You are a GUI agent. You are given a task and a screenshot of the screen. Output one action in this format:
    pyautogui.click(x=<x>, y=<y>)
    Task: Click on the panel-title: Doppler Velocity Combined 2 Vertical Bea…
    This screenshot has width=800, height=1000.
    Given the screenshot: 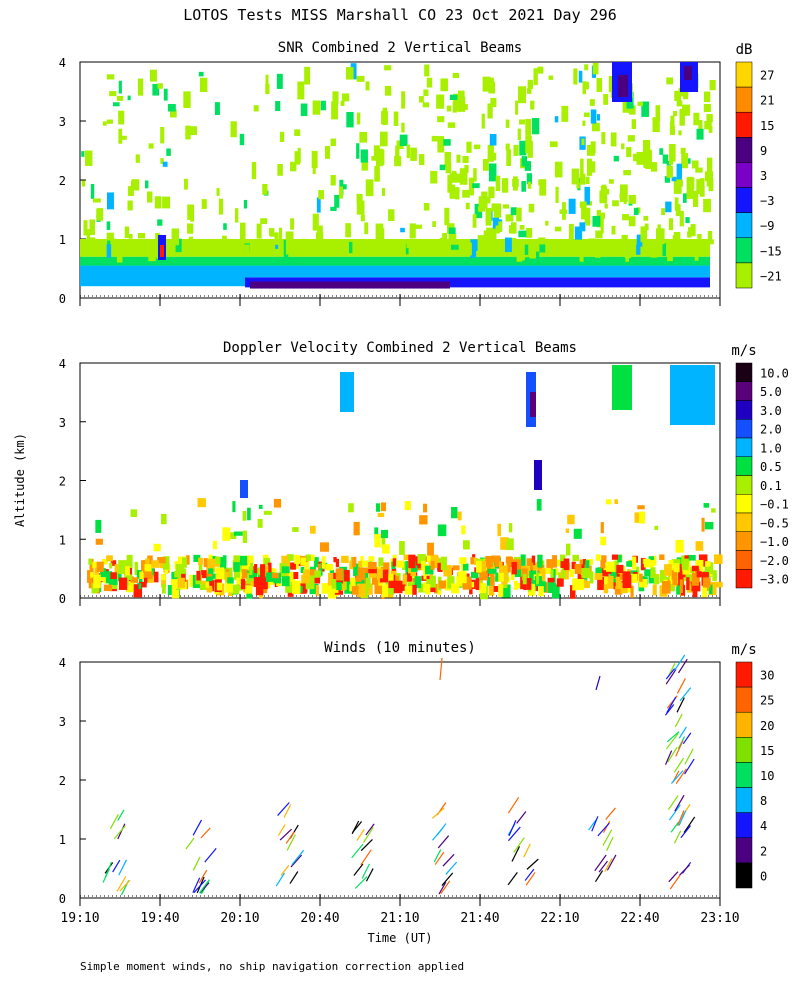 What is the action you would take?
    pyautogui.click(x=400, y=348)
    